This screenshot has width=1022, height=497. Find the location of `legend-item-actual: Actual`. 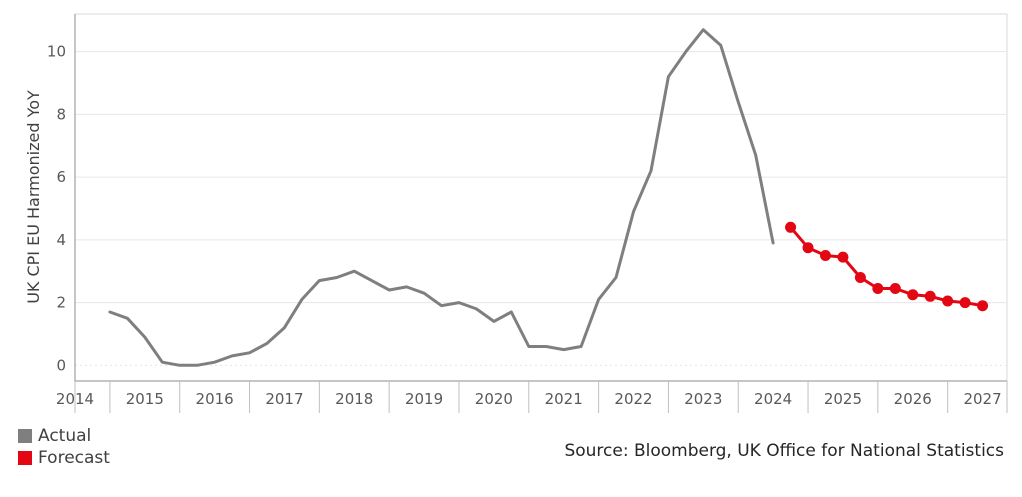

legend-item-actual: Actual is located at coordinates (64, 436).